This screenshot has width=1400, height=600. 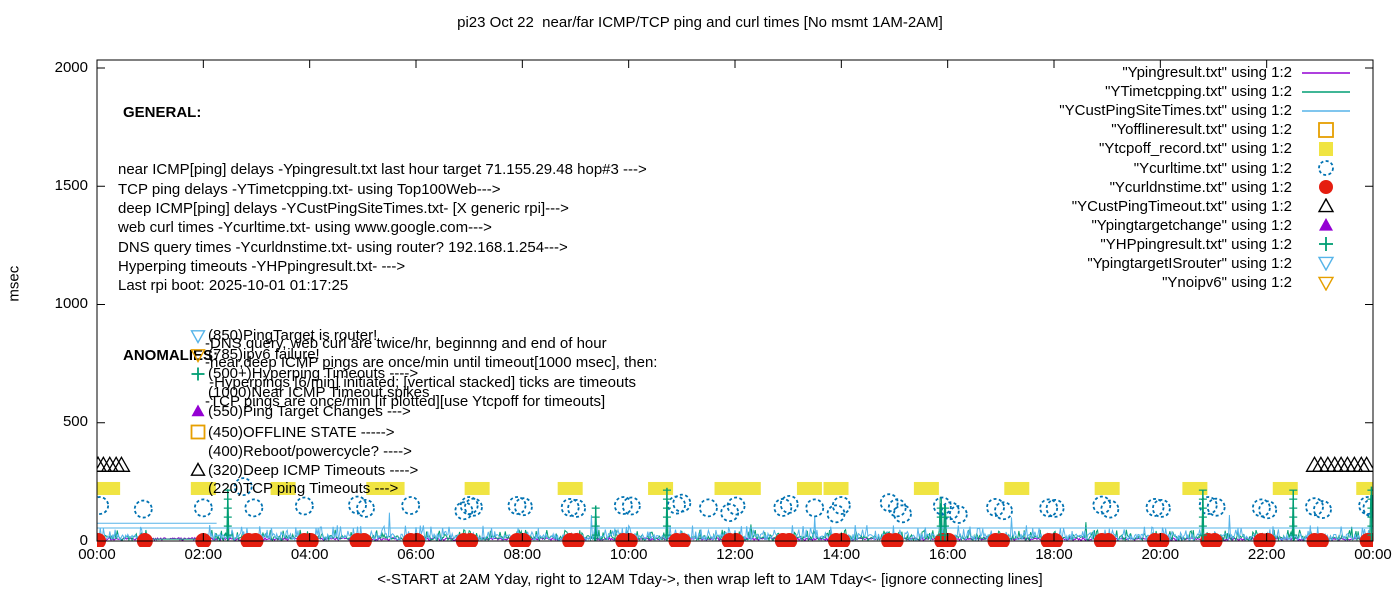 What do you see at coordinates (1326, 129) in the screenshot?
I see `legend-square-open-icon` at bounding box center [1326, 129].